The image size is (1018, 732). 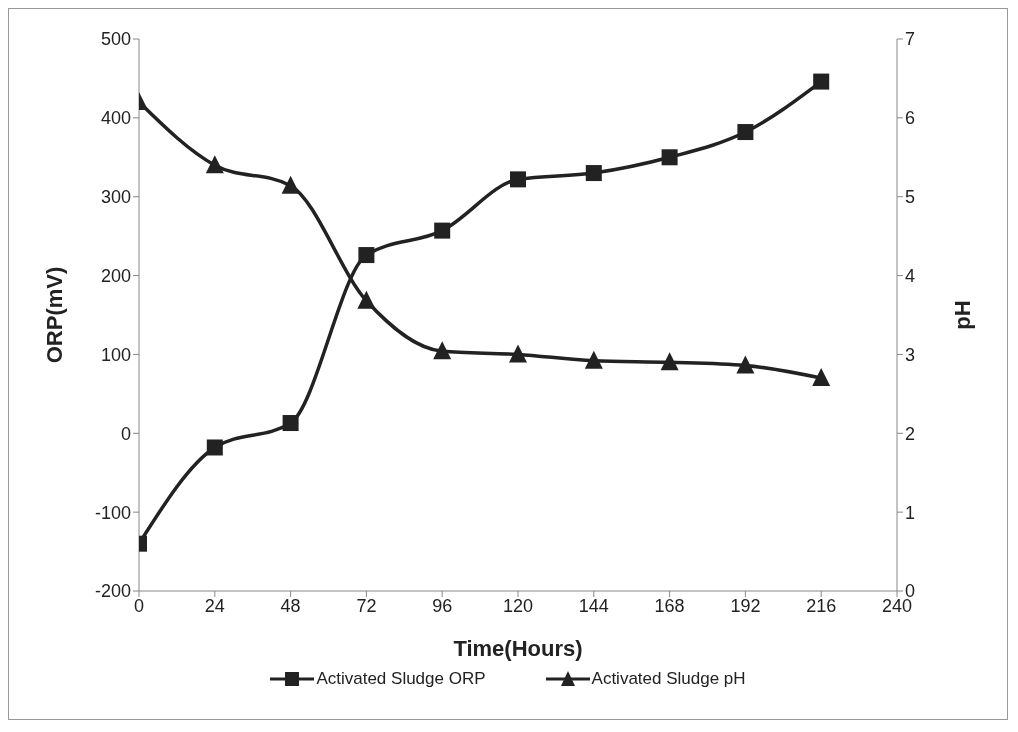 What do you see at coordinates (669, 605) in the screenshot?
I see `x-tick-label: 168` at bounding box center [669, 605].